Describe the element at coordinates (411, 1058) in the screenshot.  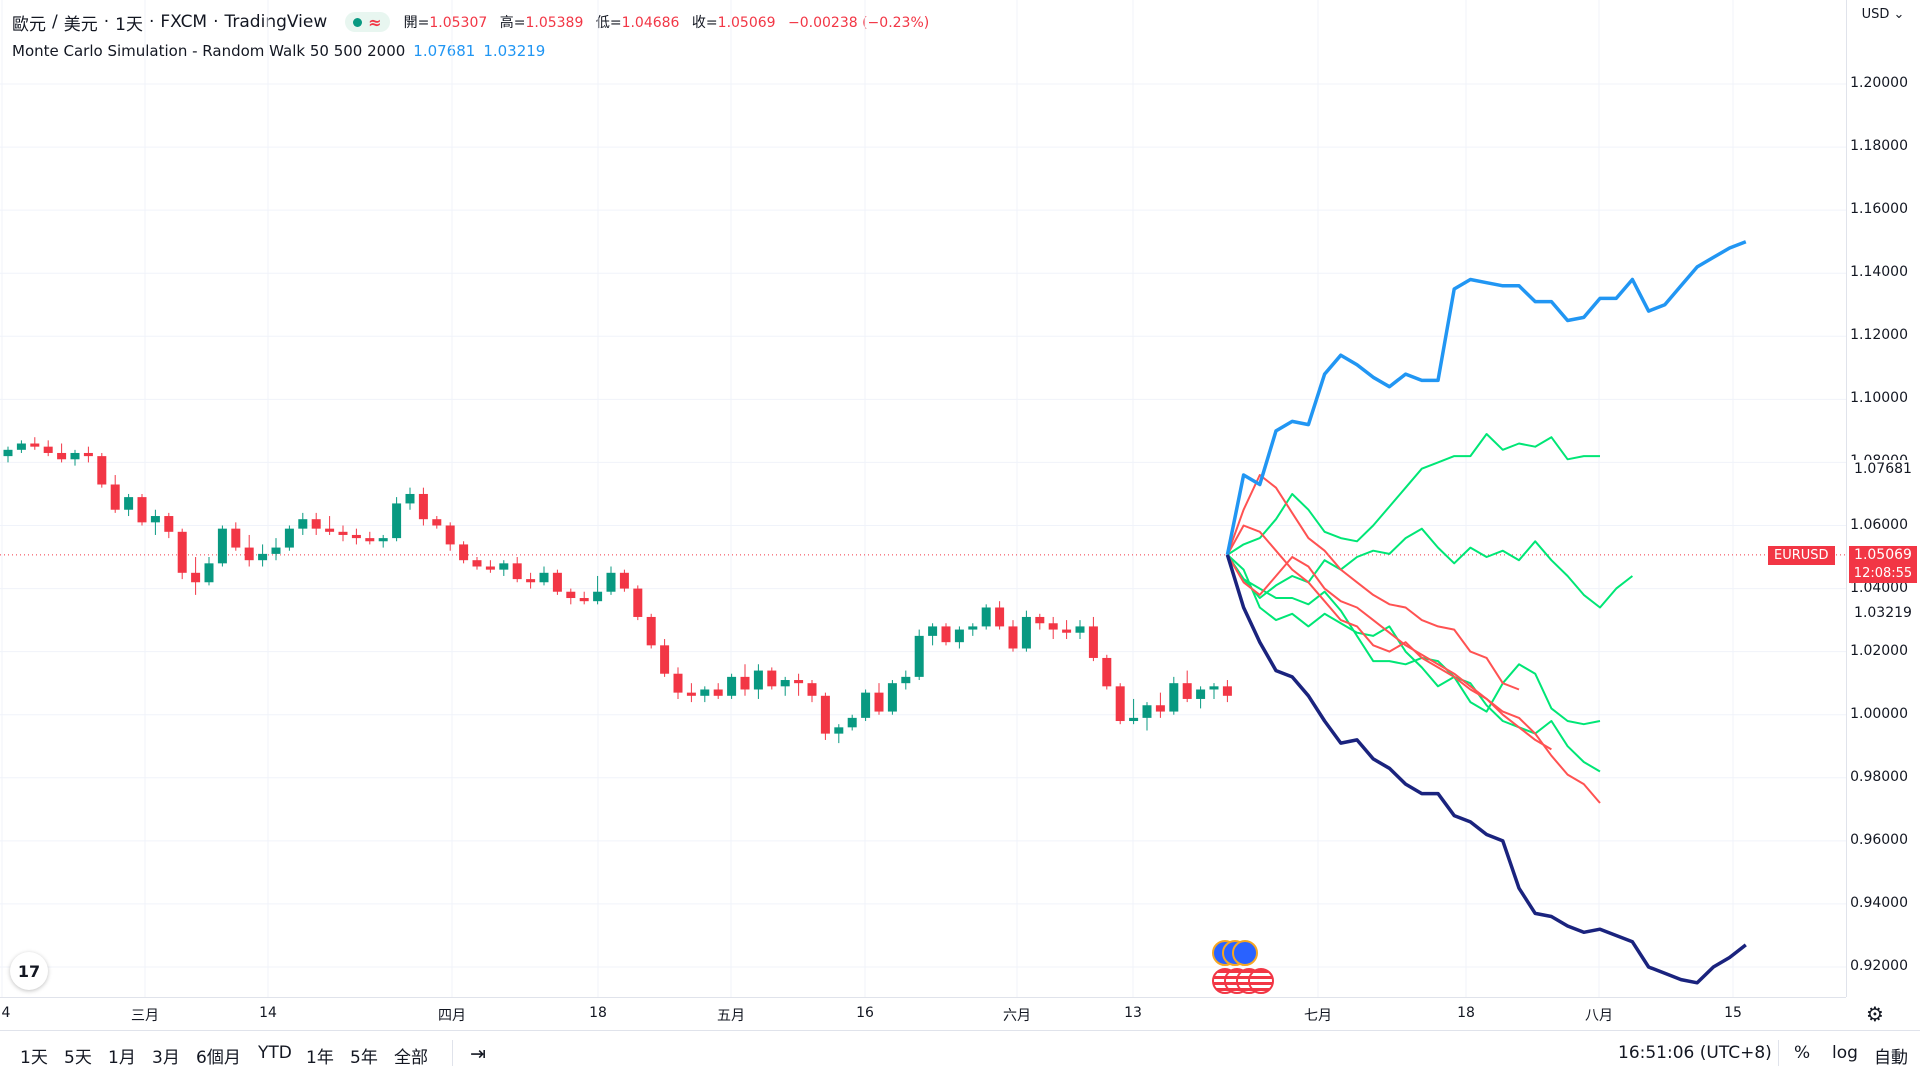
I see `range-all-button: 全部` at that location.